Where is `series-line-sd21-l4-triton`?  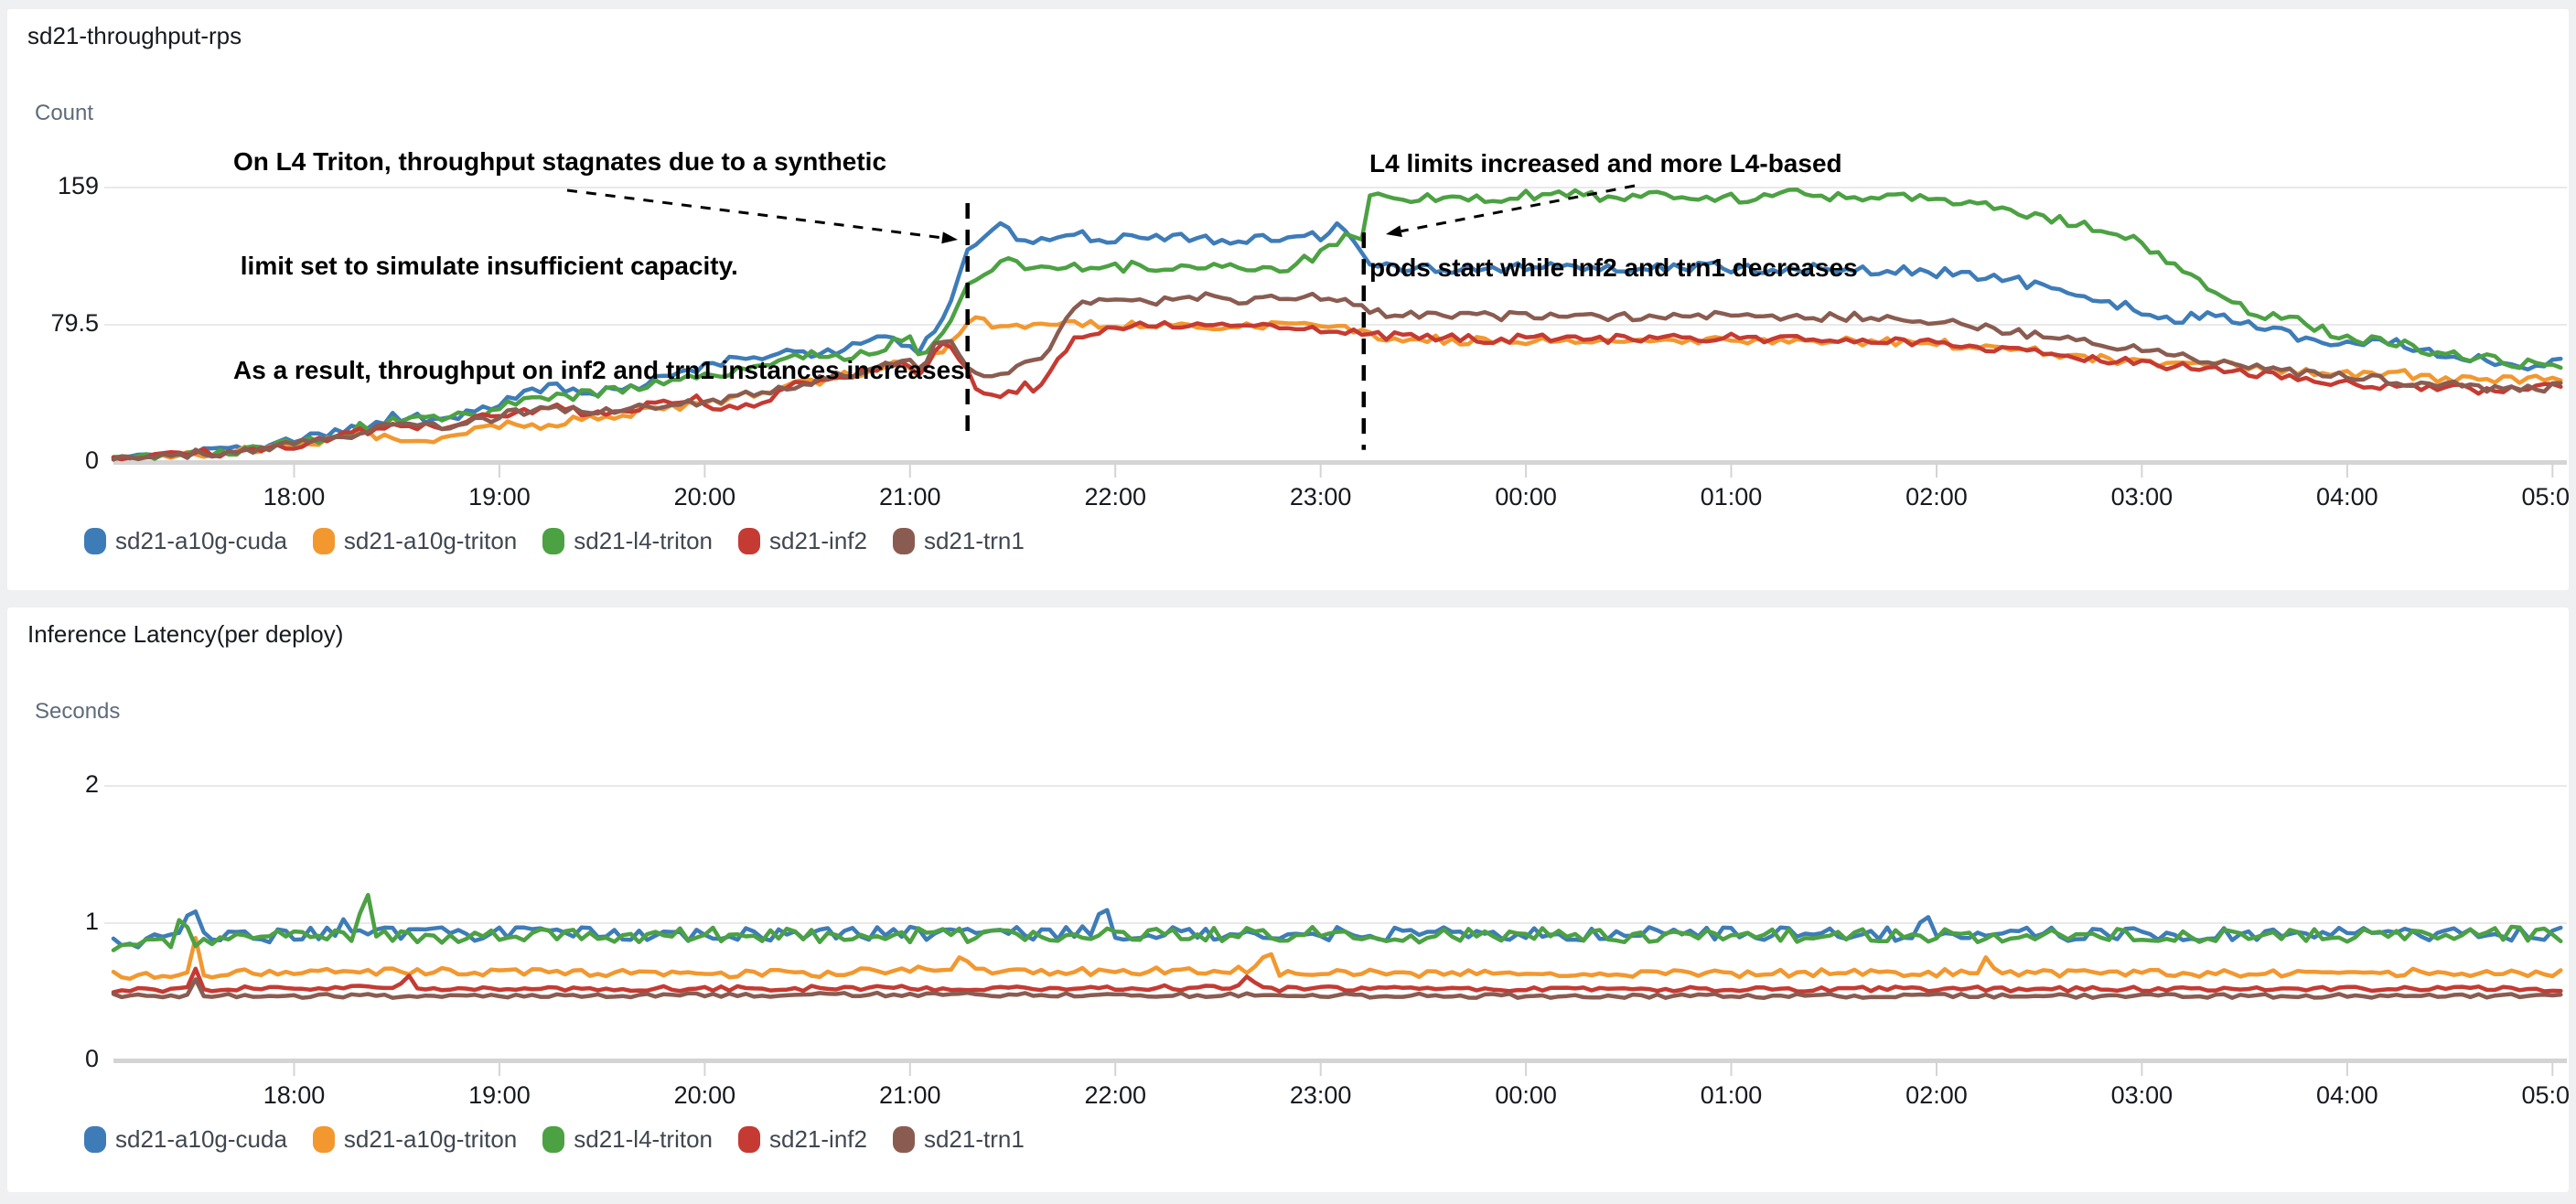 series-line-sd21-l4-triton is located at coordinates (1337, 922).